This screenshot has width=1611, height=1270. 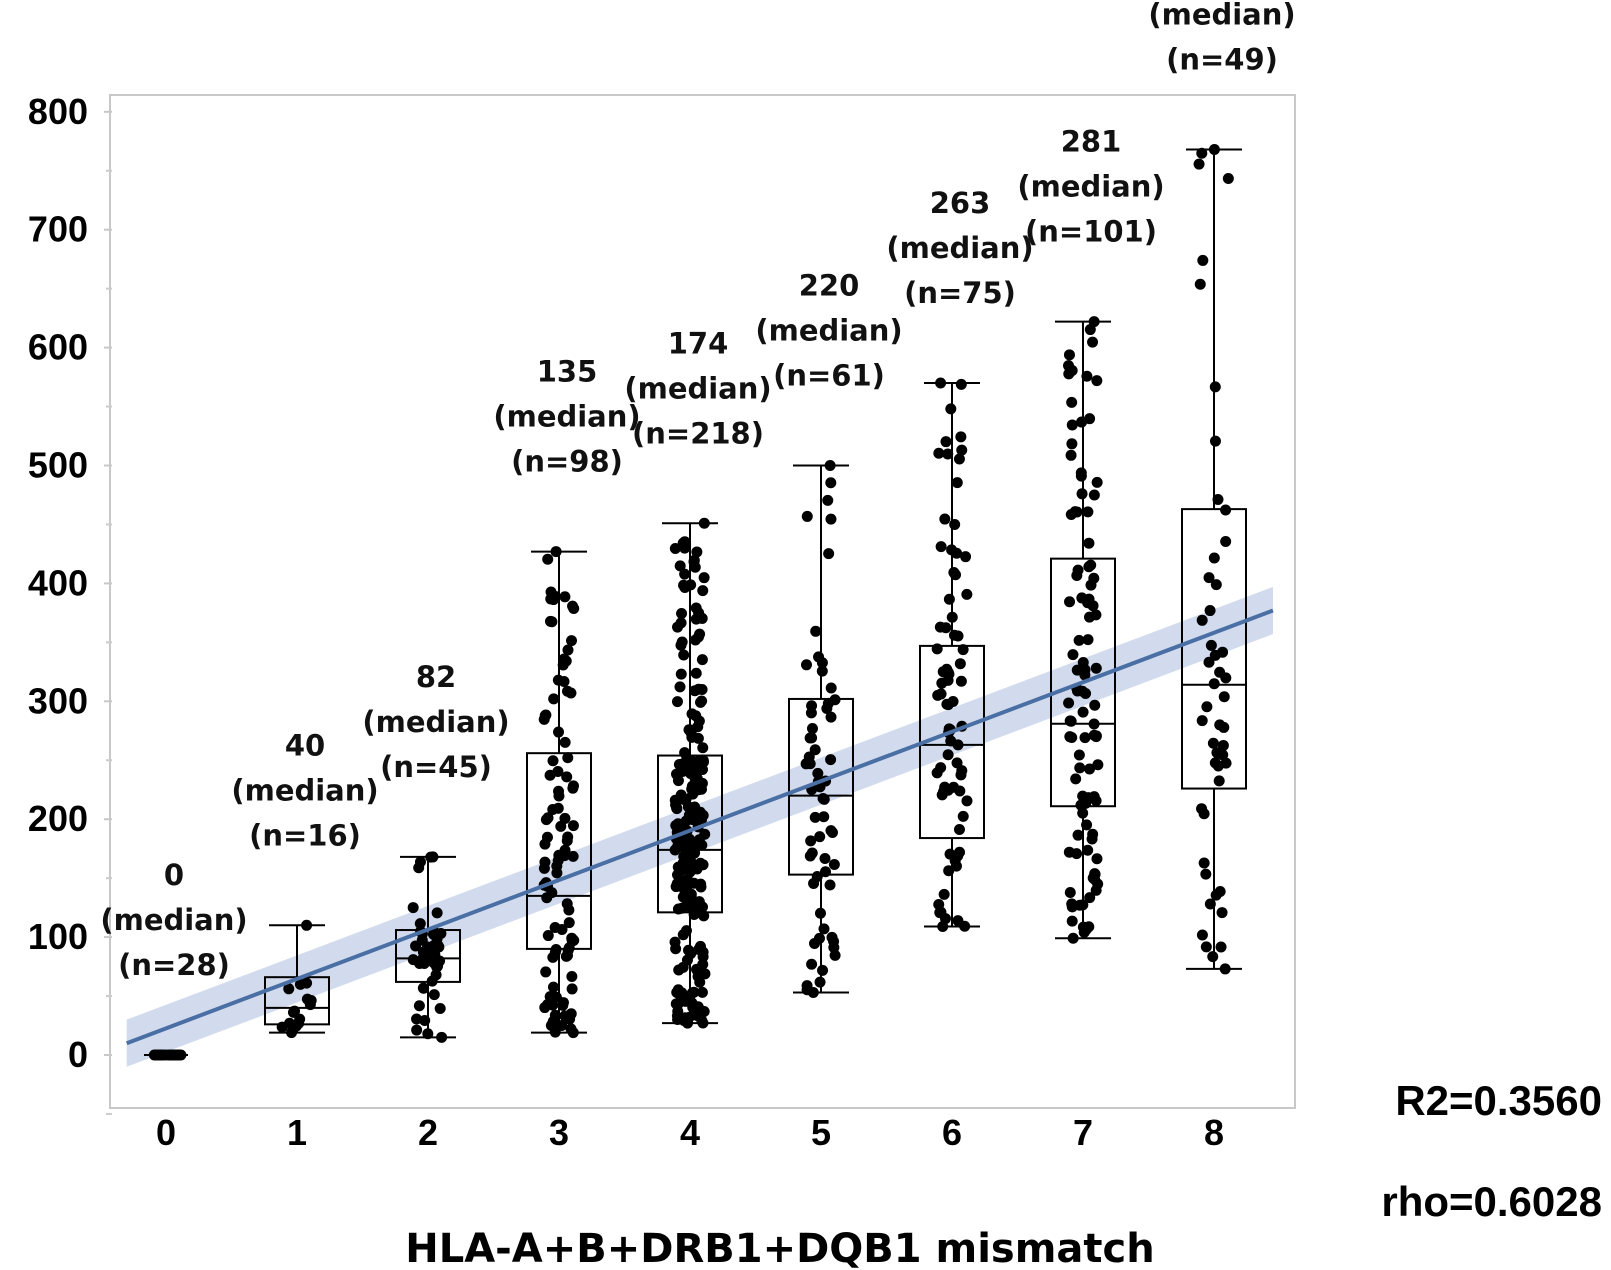 I want to click on x-tick-label: 1, so click(x=297, y=1132).